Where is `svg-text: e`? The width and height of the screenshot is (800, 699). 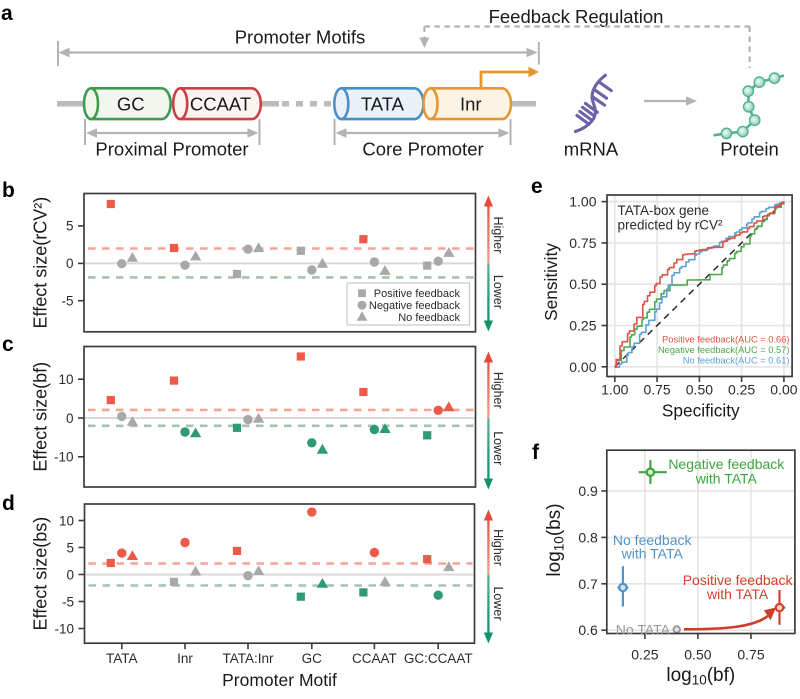 svg-text: e is located at coordinates (537, 186).